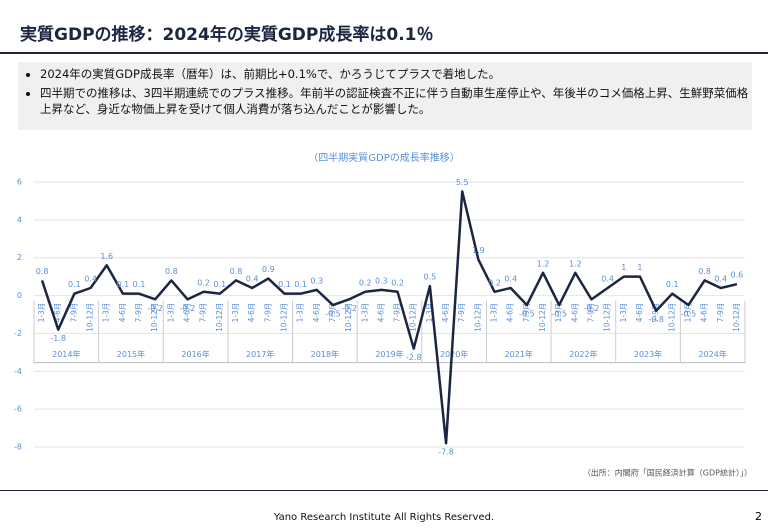 The image size is (768, 532). Describe the element at coordinates (325, 354) in the screenshot. I see `year-label: 2018年` at that location.